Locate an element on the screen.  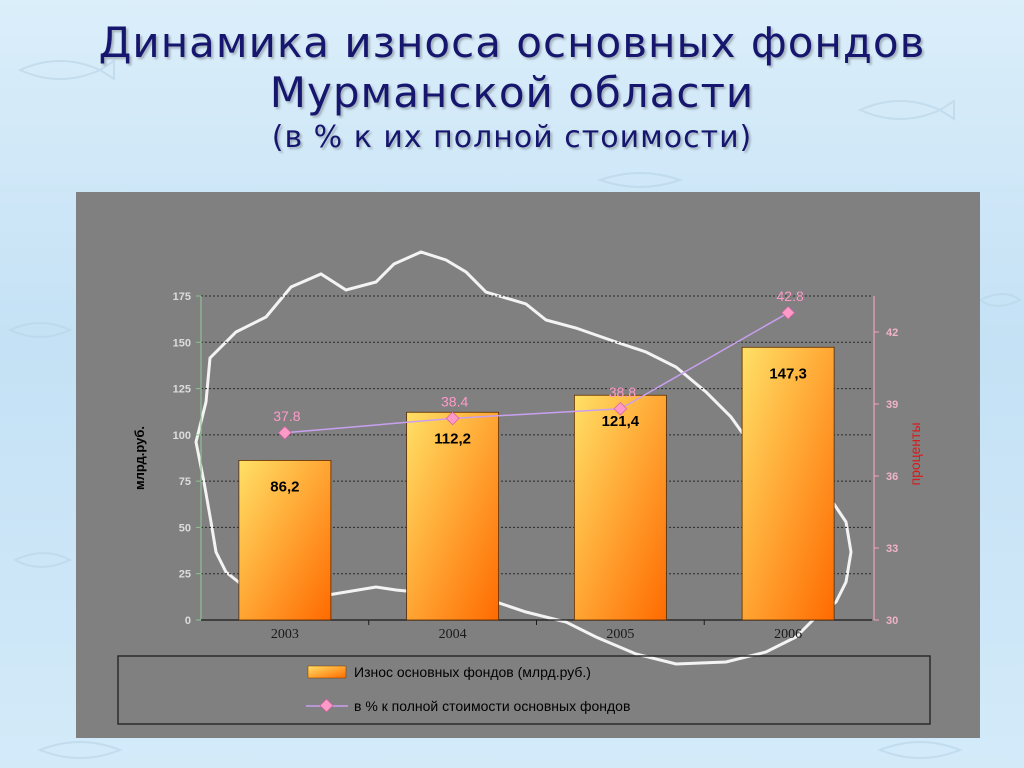
x-tick-label: 2005 is located at coordinates (620, 634).